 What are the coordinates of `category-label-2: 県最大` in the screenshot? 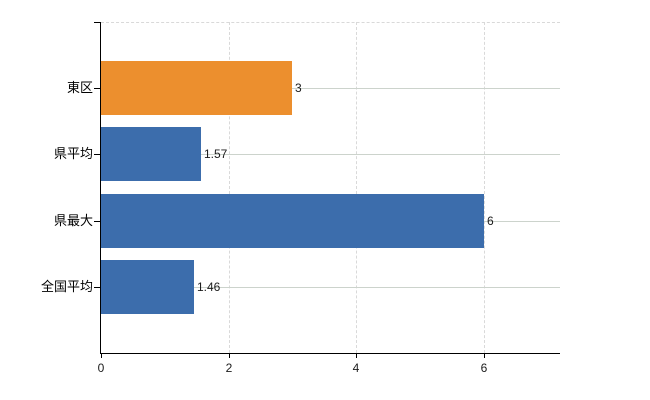 It's located at (73, 220).